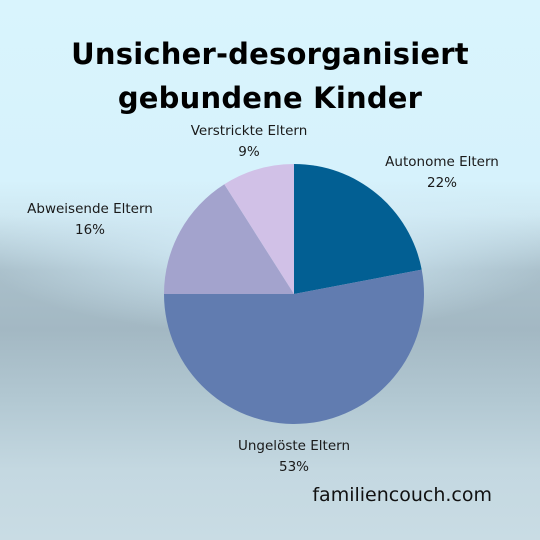 This screenshot has height=540, width=540. I want to click on pie-slice-abweisende-eltern, so click(229, 239).